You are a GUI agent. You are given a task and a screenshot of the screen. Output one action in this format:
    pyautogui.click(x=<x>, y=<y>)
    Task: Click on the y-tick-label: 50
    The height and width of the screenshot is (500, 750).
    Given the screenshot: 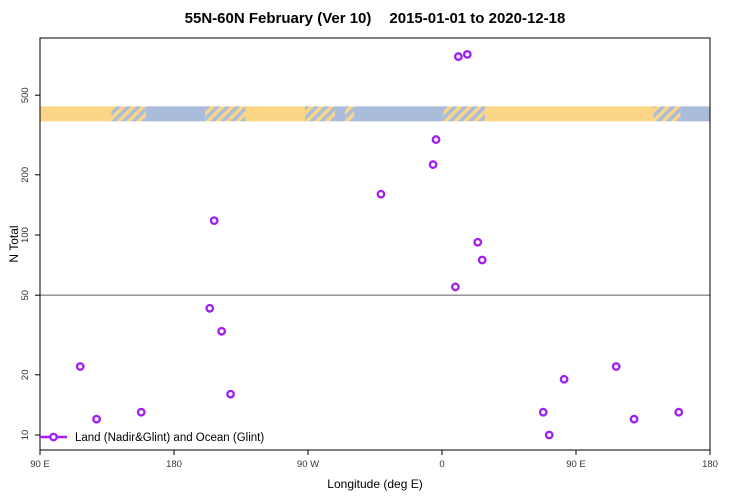 What is the action you would take?
    pyautogui.click(x=25, y=295)
    